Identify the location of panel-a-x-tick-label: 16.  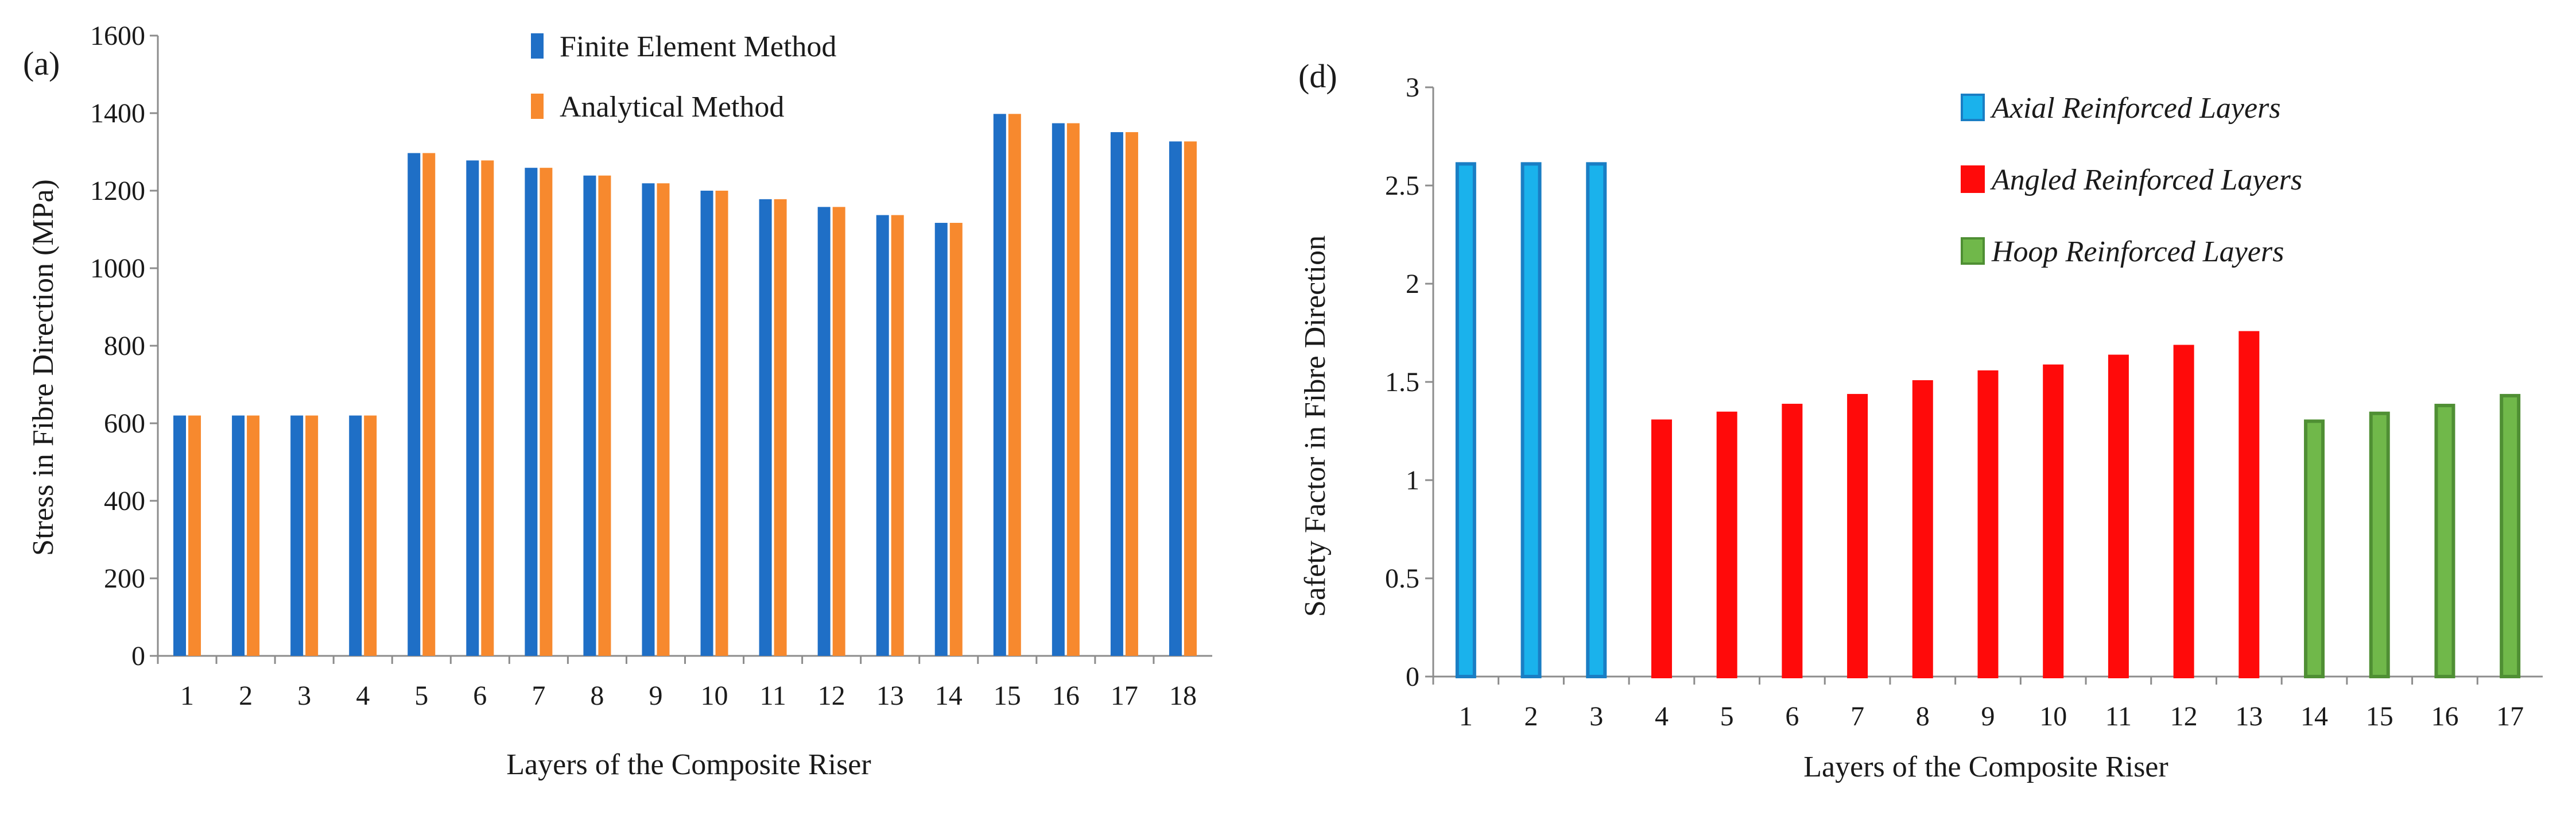
(1066, 696).